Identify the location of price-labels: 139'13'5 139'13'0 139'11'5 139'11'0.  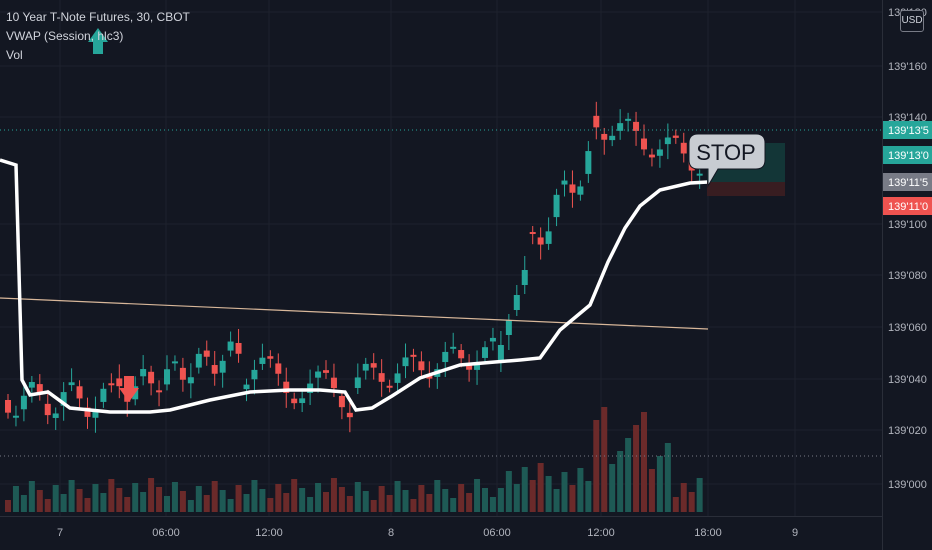
(907, 168).